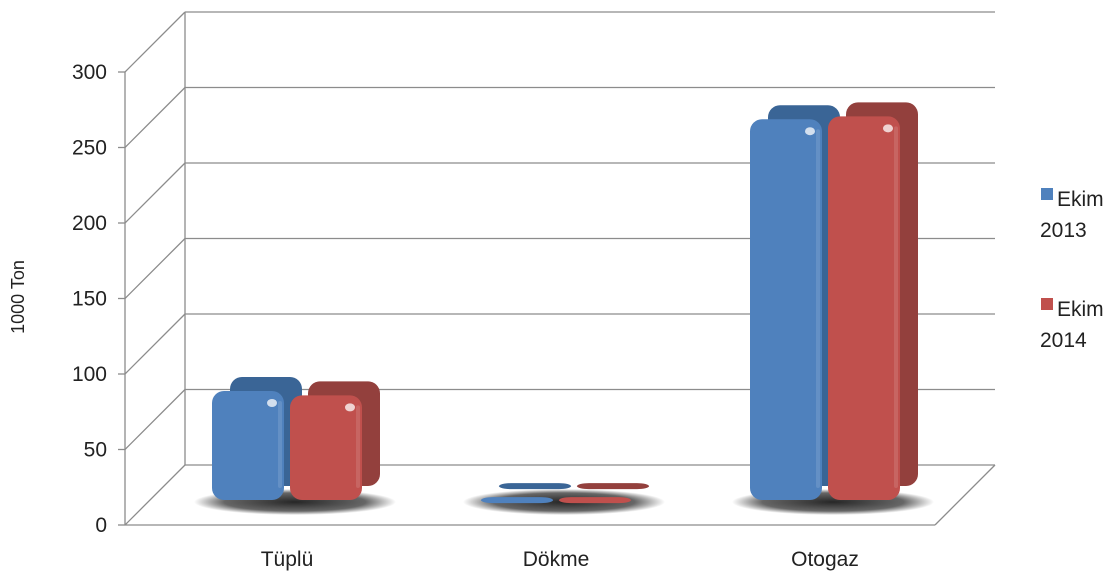 Image resolution: width=1118 pixels, height=579 pixels. Describe the element at coordinates (825, 559) in the screenshot. I see `x-tick-label: Otogaz` at that location.